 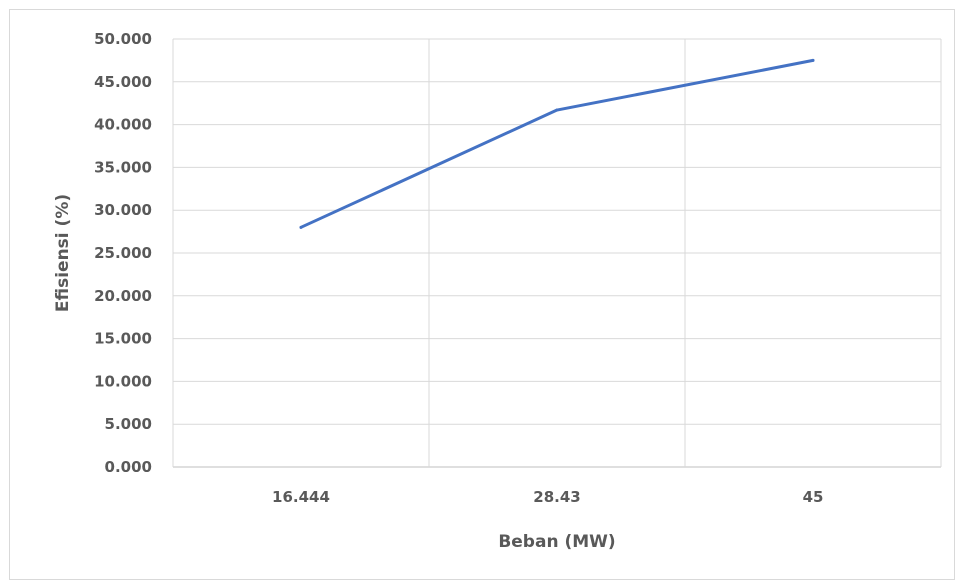 What do you see at coordinates (123, 210) in the screenshot?
I see `y-tick-label: 30.000` at bounding box center [123, 210].